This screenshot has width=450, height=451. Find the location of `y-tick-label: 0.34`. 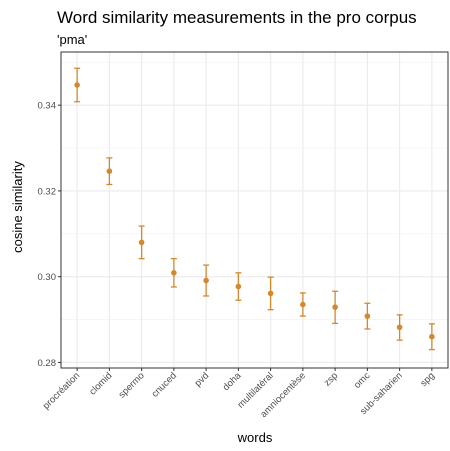

y-tick-label: 0.34 is located at coordinates (47, 106).